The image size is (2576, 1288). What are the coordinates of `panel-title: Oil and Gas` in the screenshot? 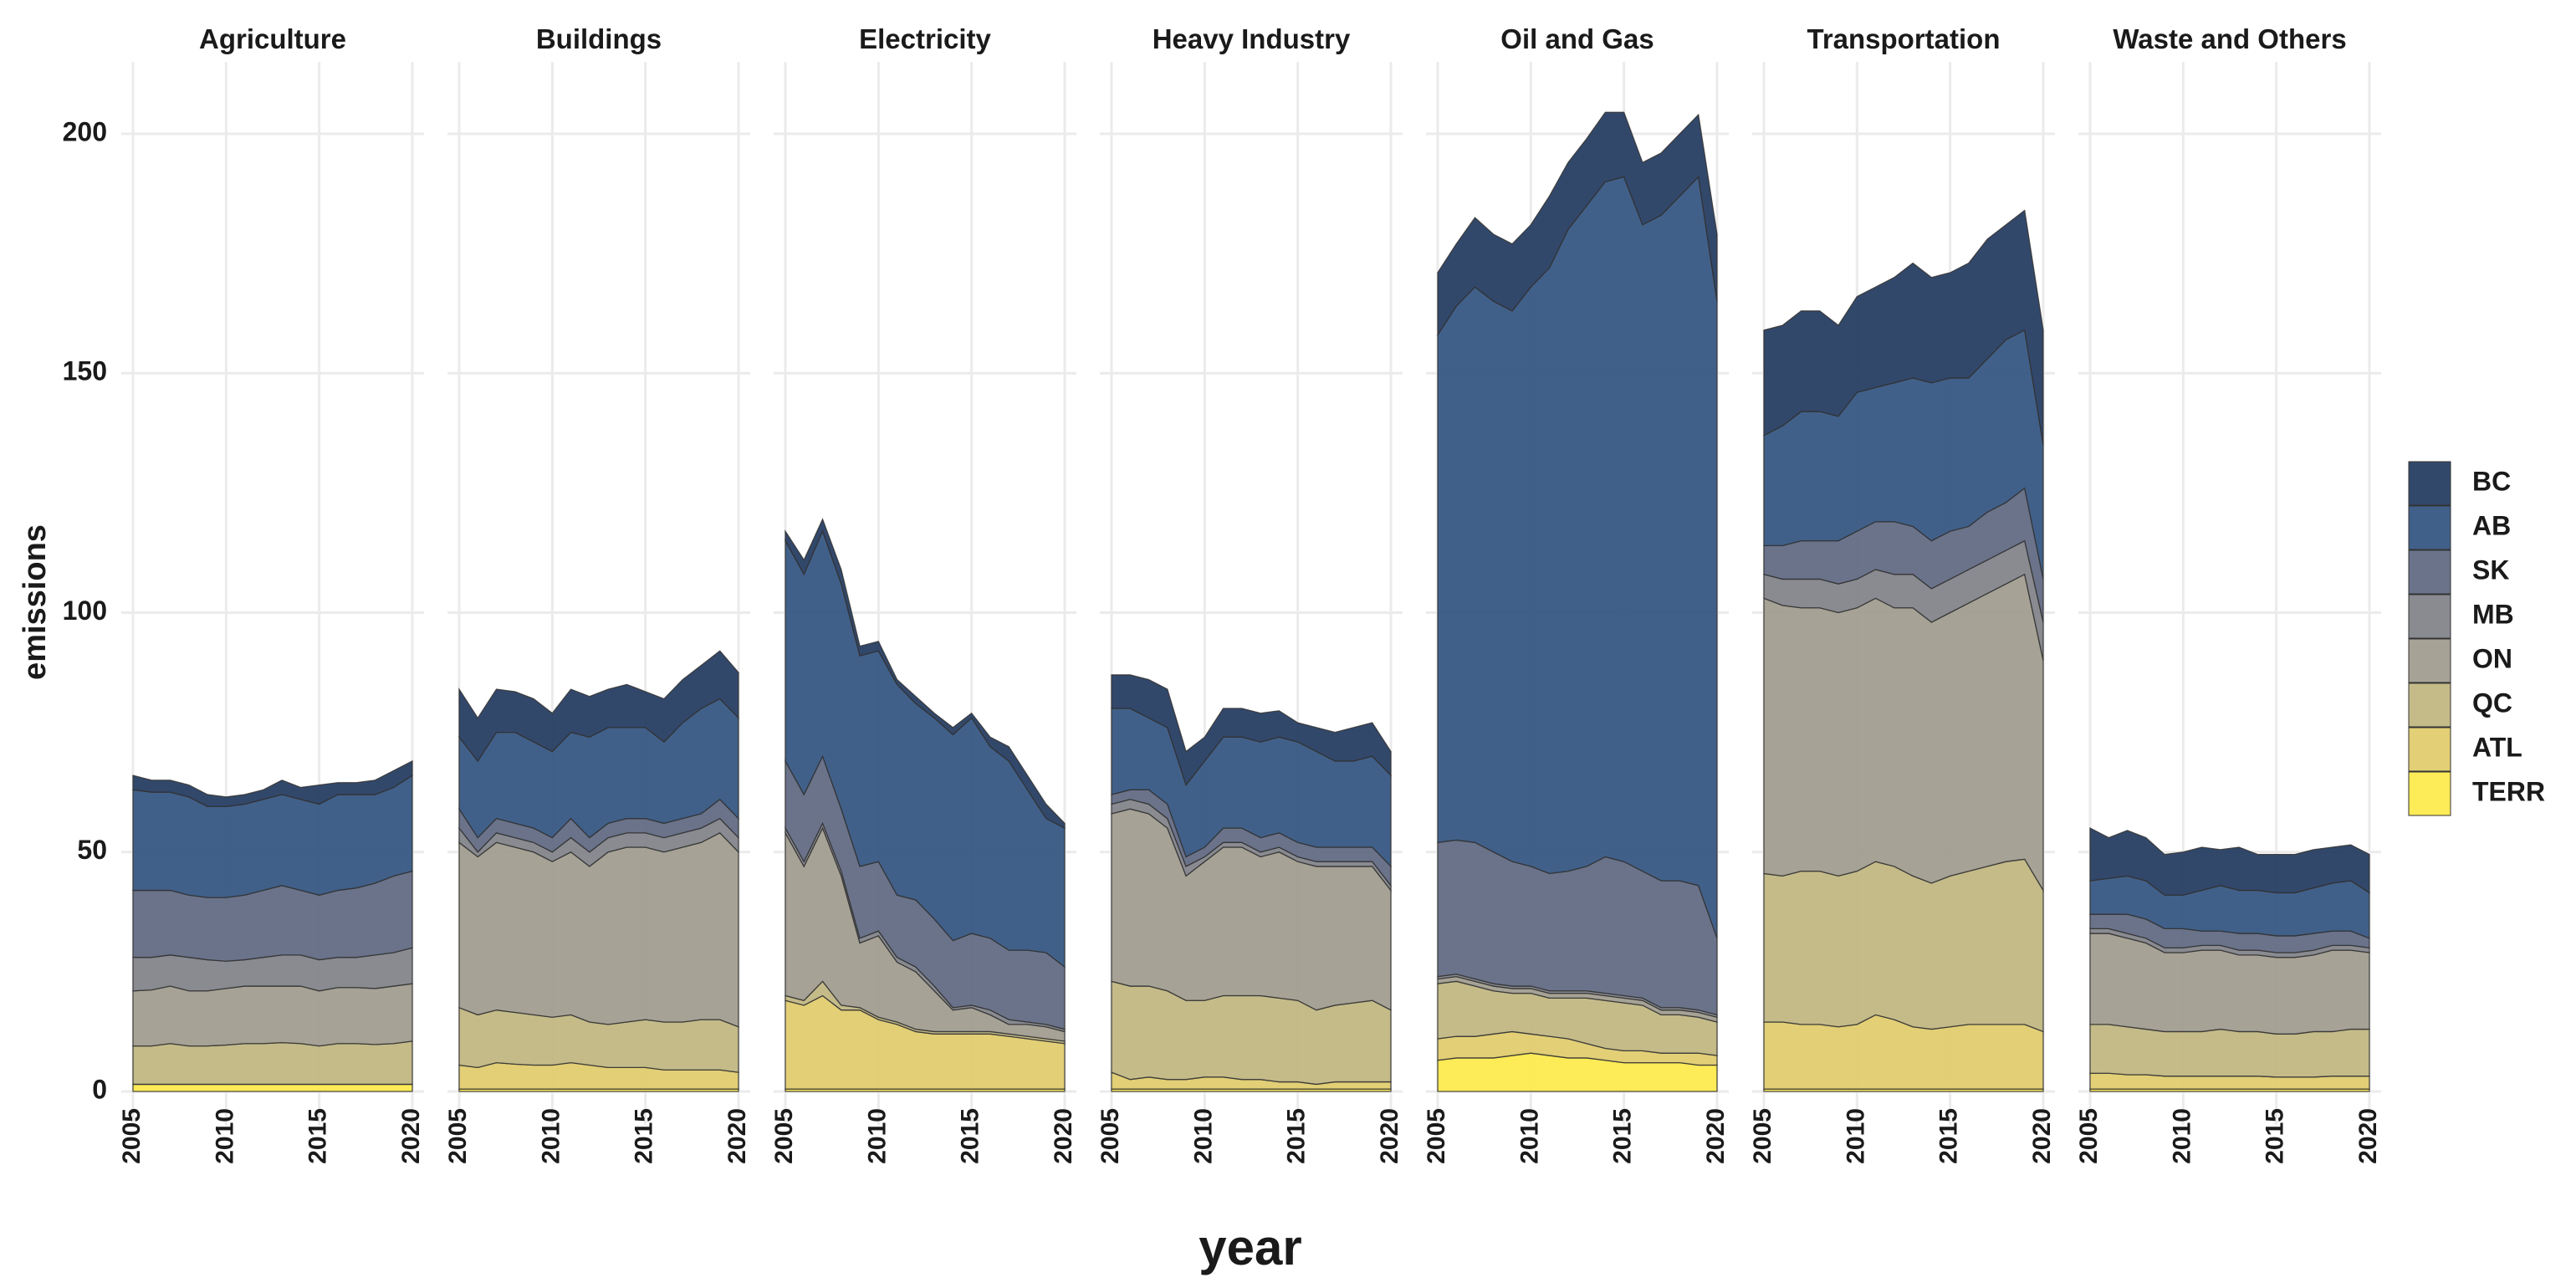 It's located at (1576, 38).